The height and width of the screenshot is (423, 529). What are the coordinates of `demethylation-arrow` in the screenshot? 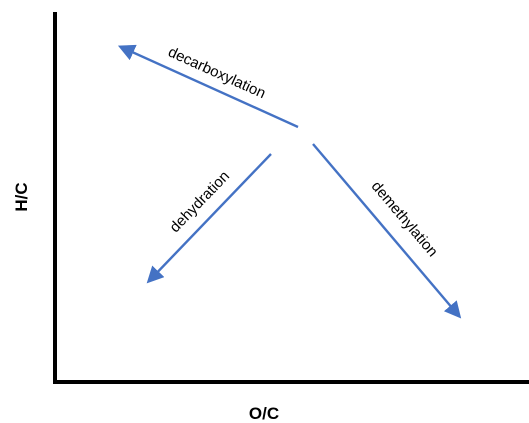 It's located at (387, 231).